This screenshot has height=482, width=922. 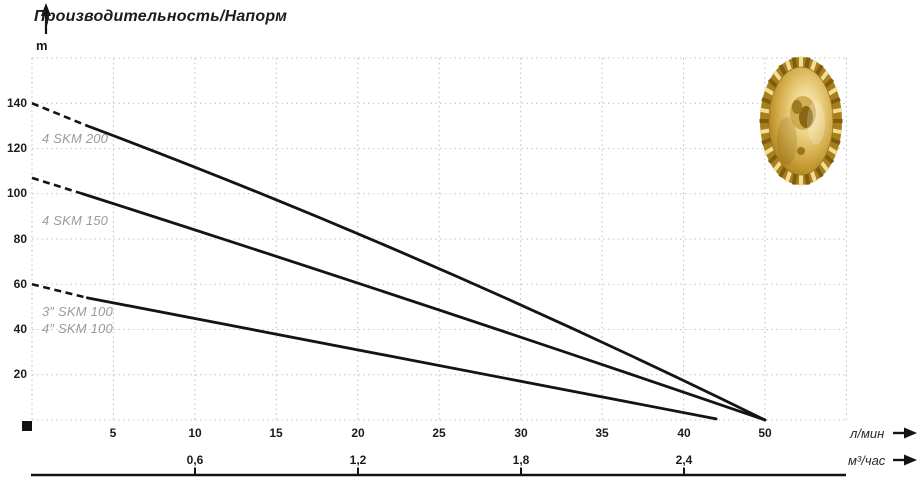 I want to click on curve-label-3skm100: 3″ SKM 100, so click(x=77, y=311).